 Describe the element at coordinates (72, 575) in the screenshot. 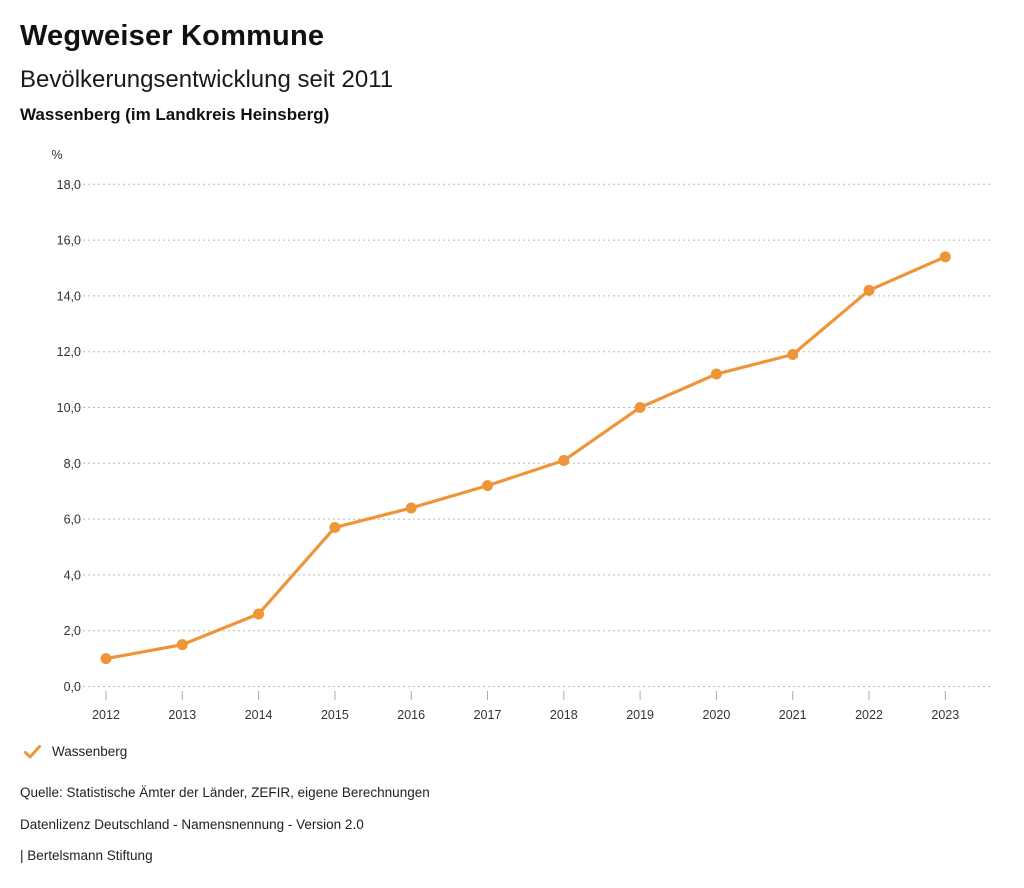

I see `y-tick-label: 4,0` at that location.